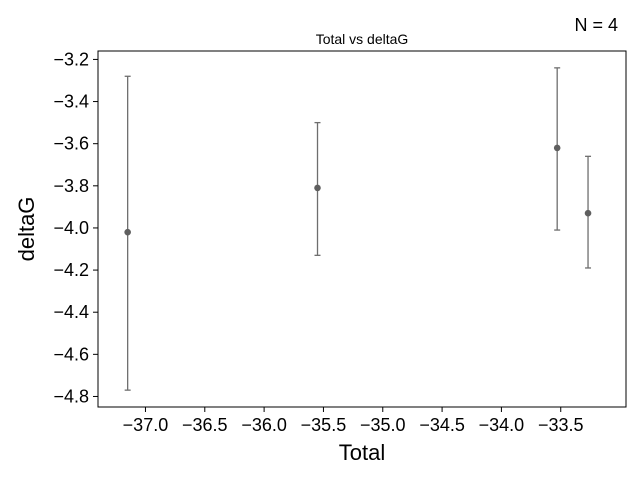 This screenshot has height=480, width=640. Describe the element at coordinates (71, 228) in the screenshot. I see `y-tick-label: −4.0` at that location.